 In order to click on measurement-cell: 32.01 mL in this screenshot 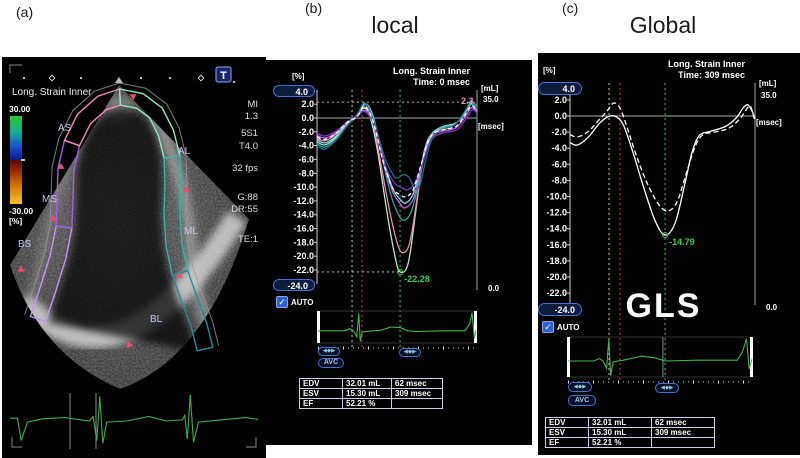, I will do `click(620, 422)`.